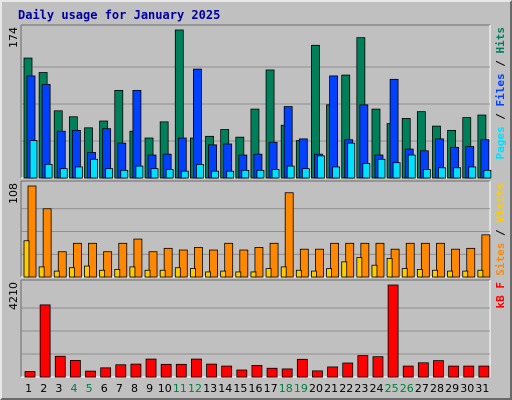 Image resolution: width=512 pixels, height=400 pixels. Describe the element at coordinates (500, 40) in the screenshot. I see `series-legend-part: Hits` at that location.